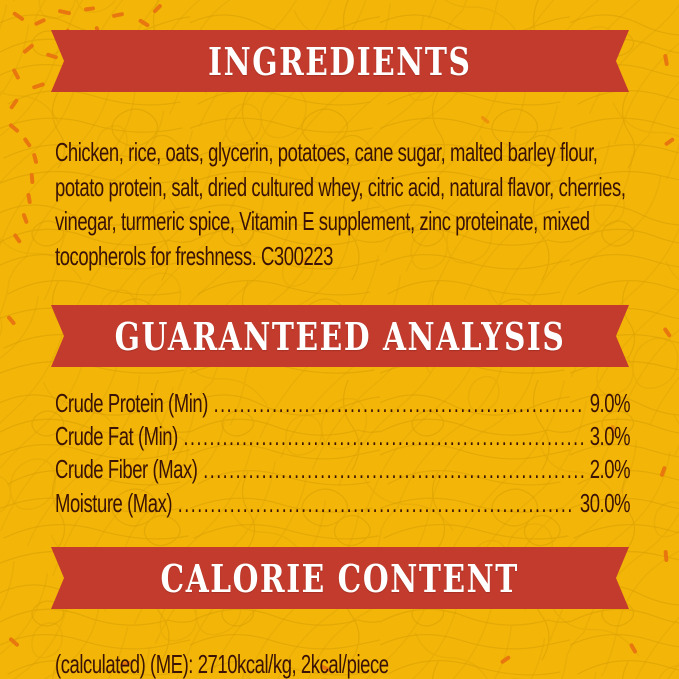  I want to click on ingredients-title: INGREDIENTS, so click(340, 61).